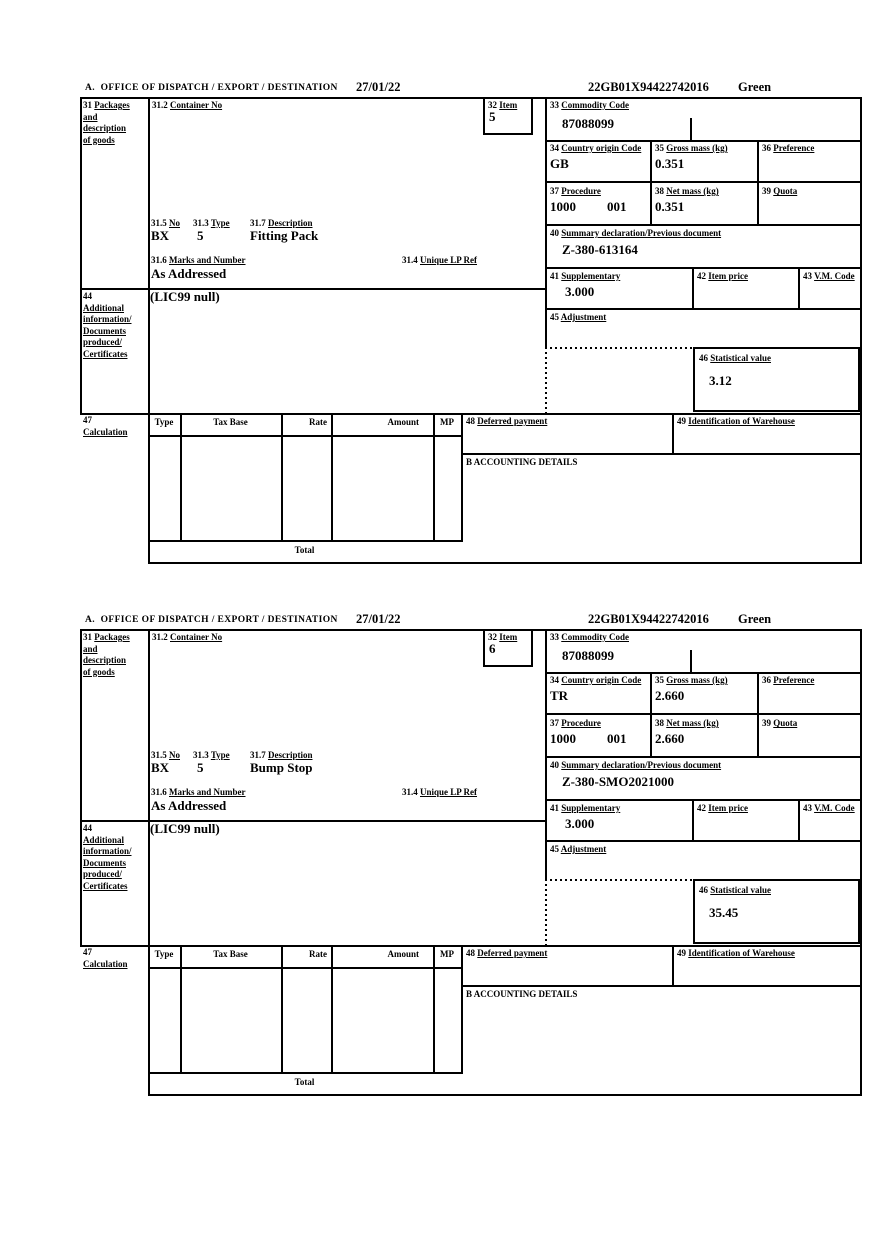 The width and height of the screenshot is (882, 1250). Describe the element at coordinates (81, 256) in the screenshot. I see `border-left` at that location.